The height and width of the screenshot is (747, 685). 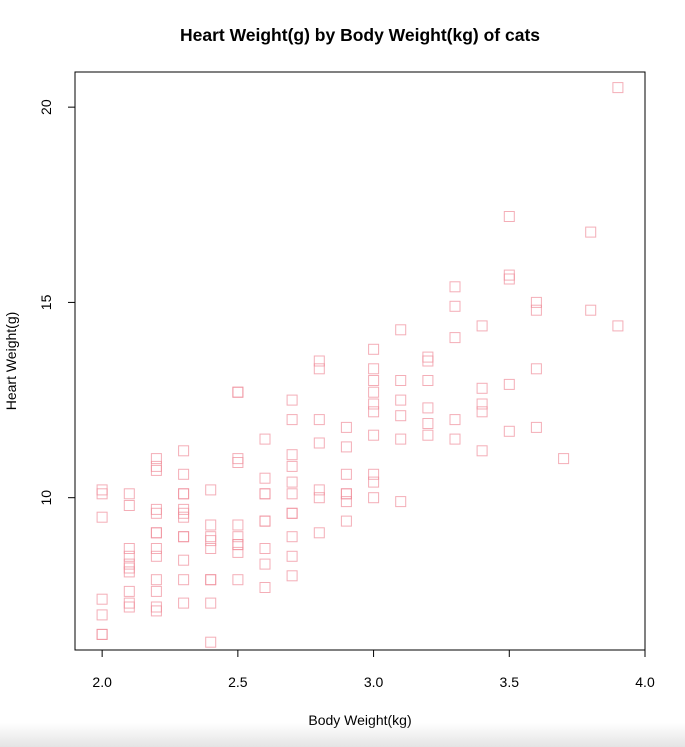 What do you see at coordinates (510, 682) in the screenshot?
I see `x-tick-label: 3.5` at bounding box center [510, 682].